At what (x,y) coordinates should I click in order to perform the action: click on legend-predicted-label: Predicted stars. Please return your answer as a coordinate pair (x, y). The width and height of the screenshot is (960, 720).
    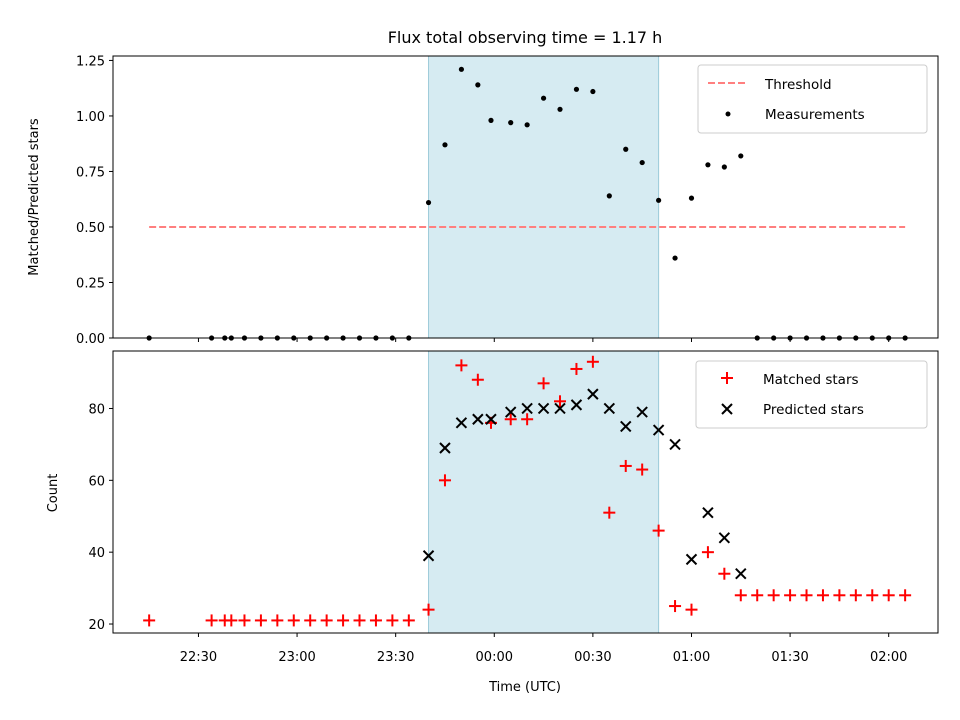
    Looking at the image, I should click on (813, 410).